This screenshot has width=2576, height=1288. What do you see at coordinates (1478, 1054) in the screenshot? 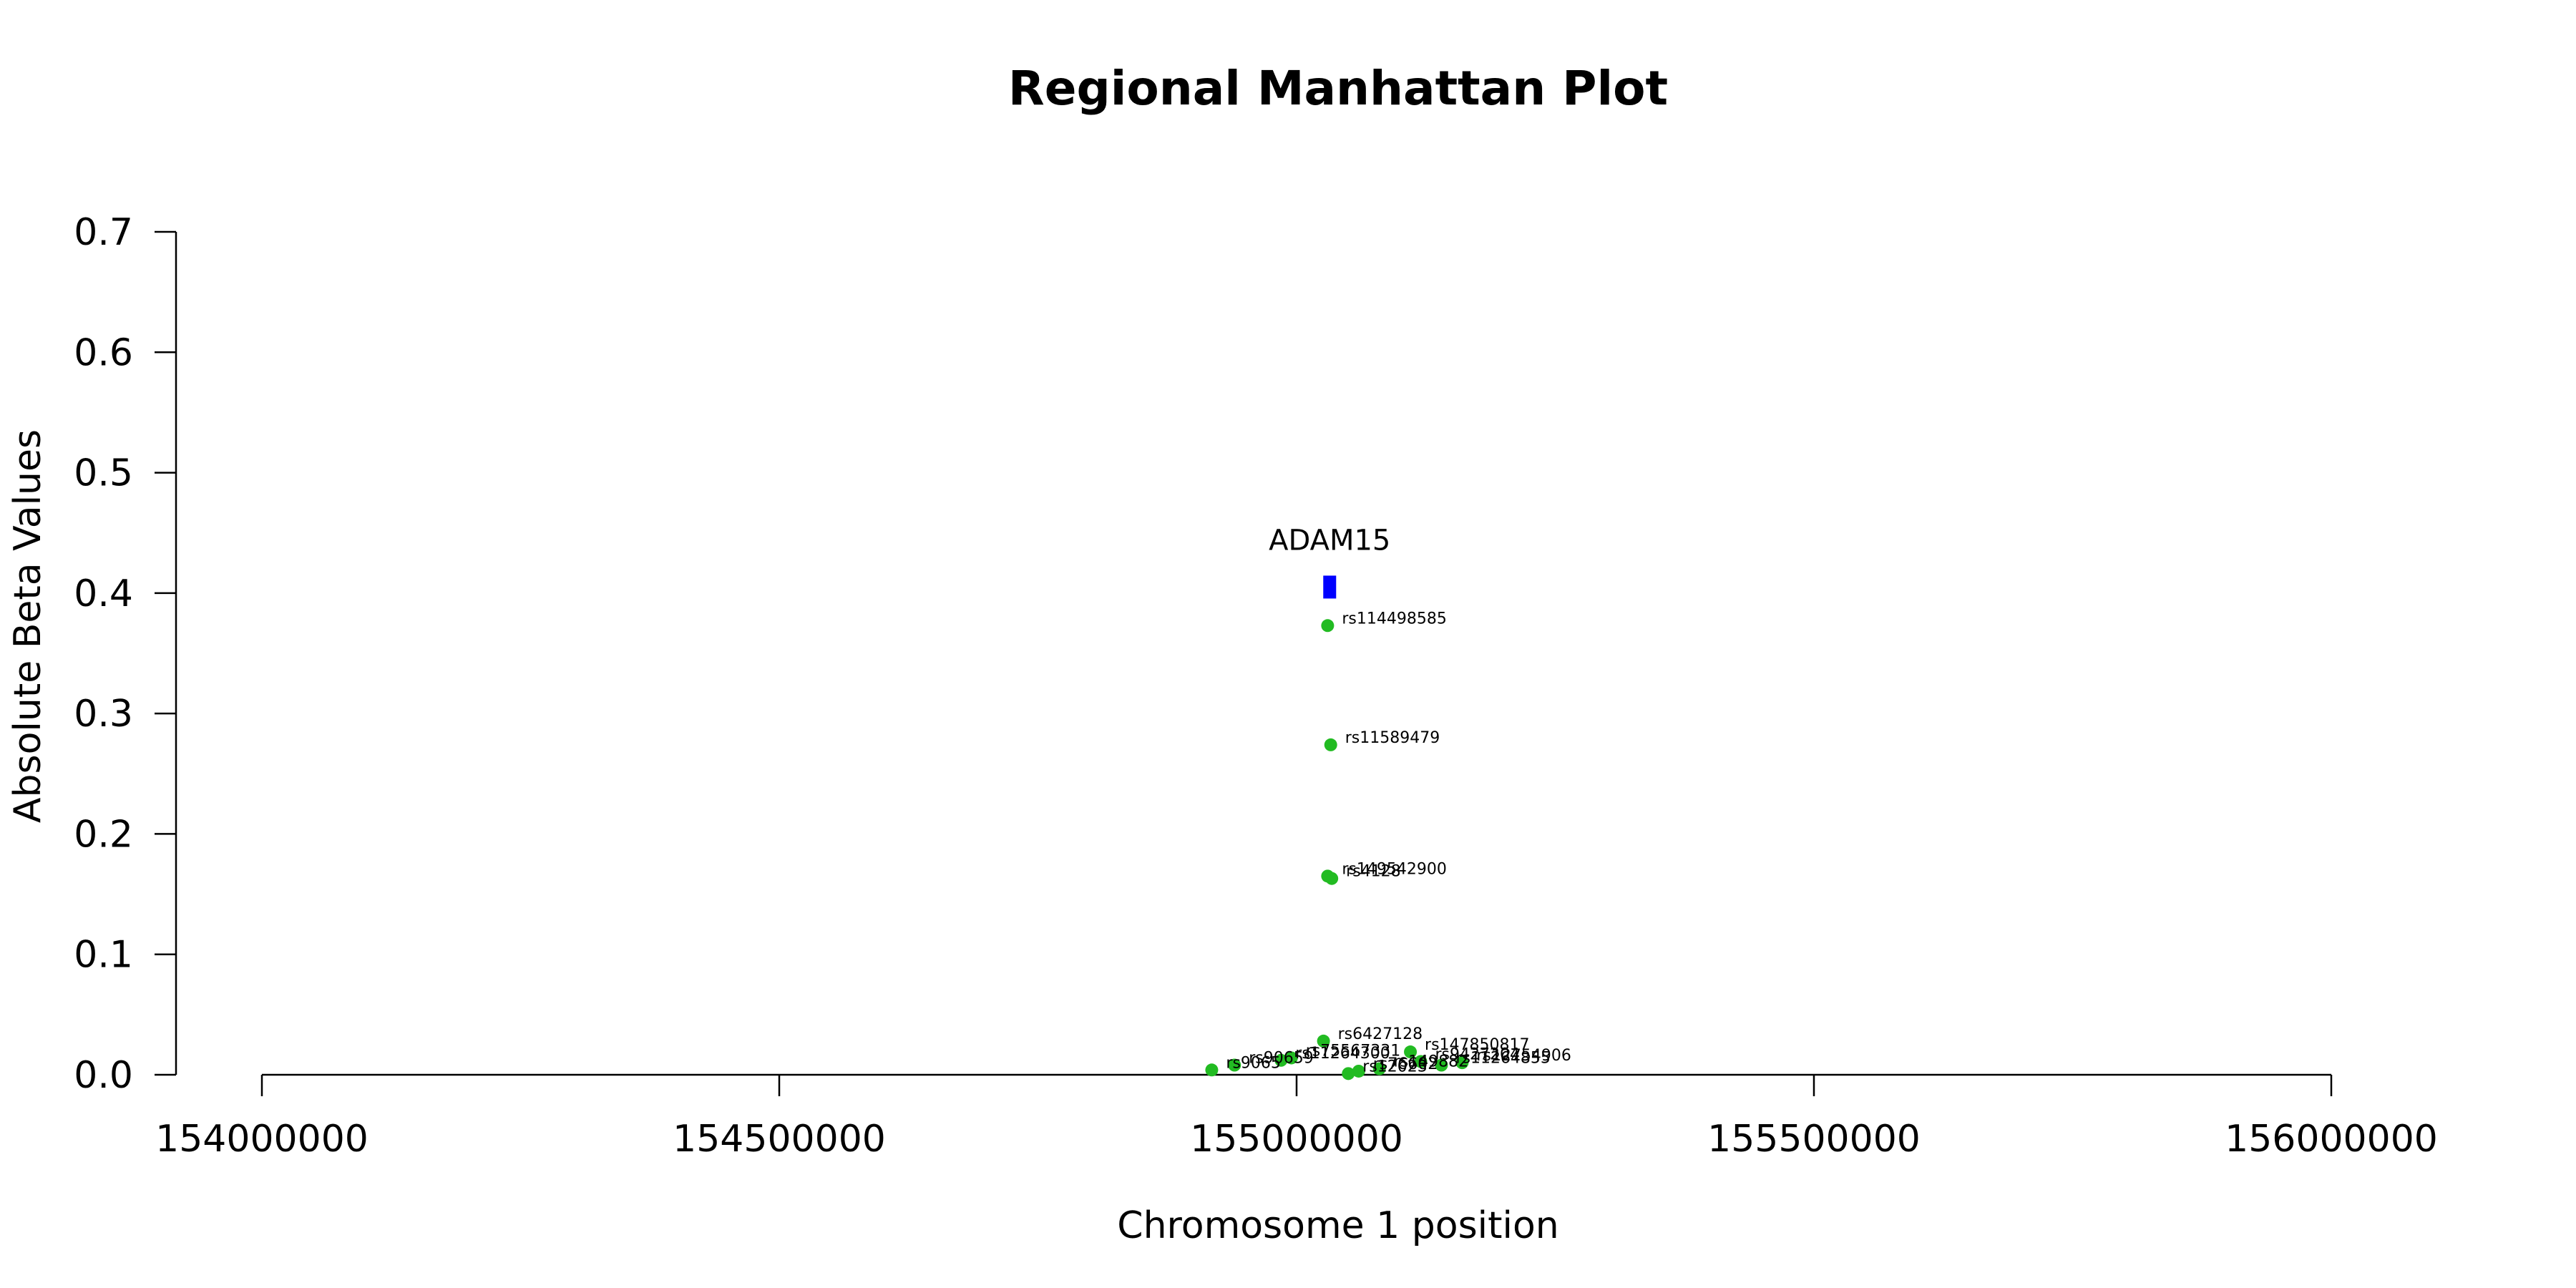
I see `snp-label: rs9427204` at bounding box center [1478, 1054].